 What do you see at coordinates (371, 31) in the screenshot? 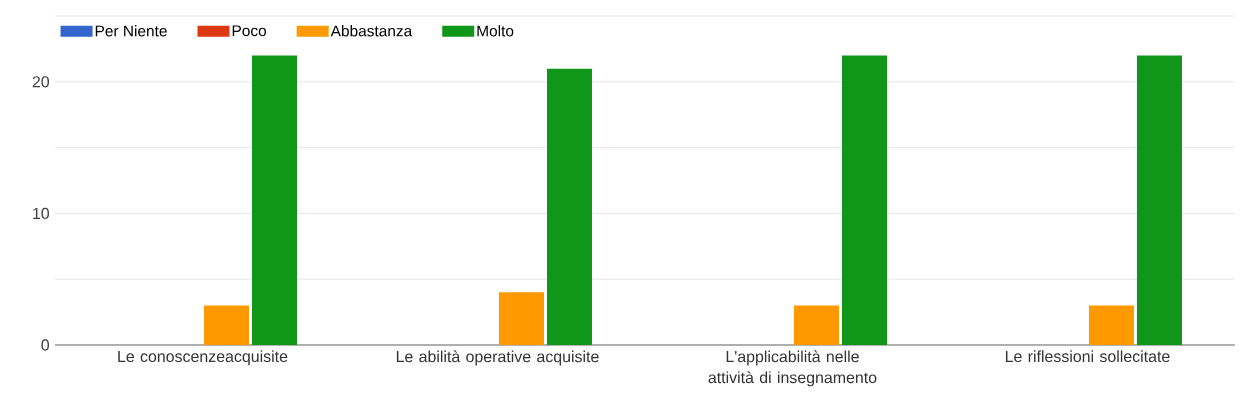
I see `legend-label: Abbastanza` at bounding box center [371, 31].